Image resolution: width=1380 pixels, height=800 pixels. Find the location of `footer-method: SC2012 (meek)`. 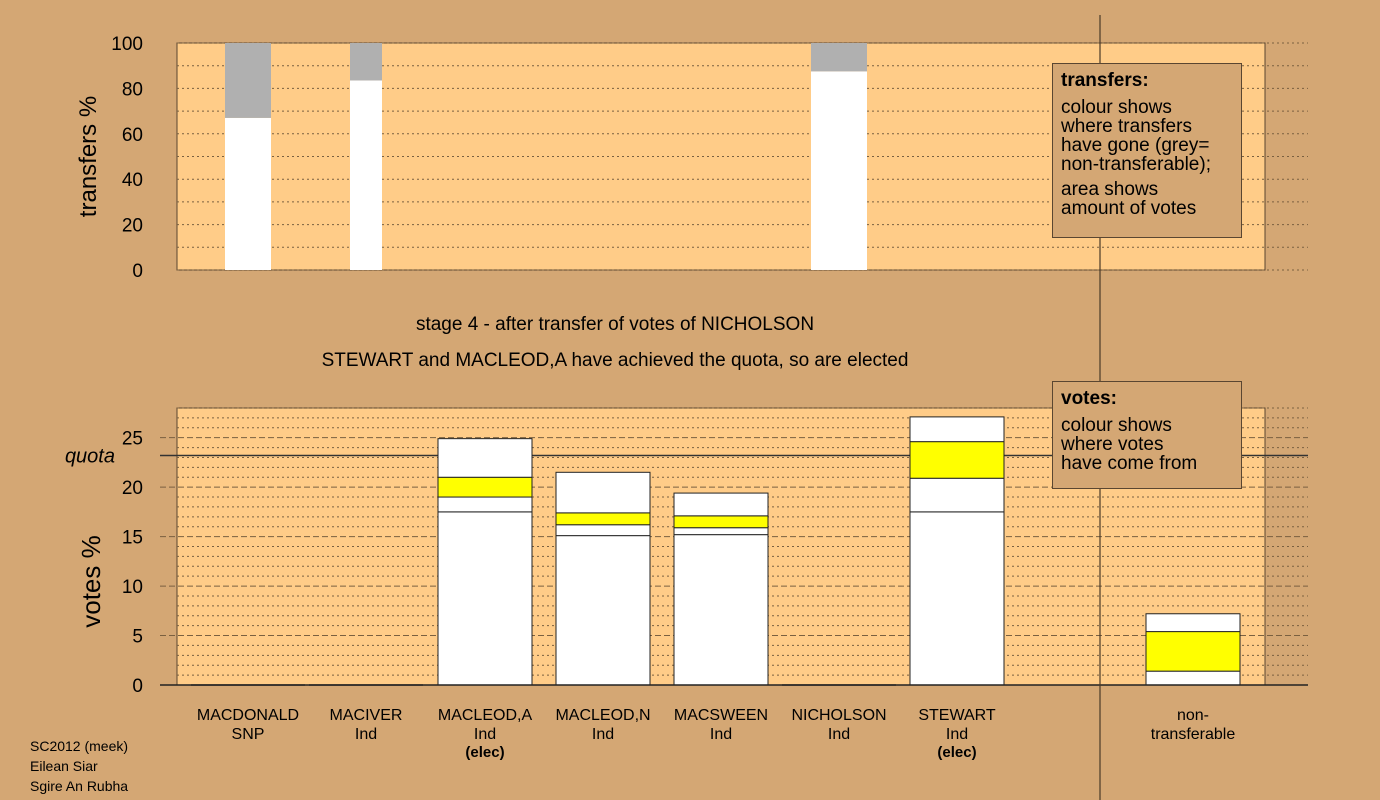

footer-method: SC2012 (meek) is located at coordinates (79, 746).